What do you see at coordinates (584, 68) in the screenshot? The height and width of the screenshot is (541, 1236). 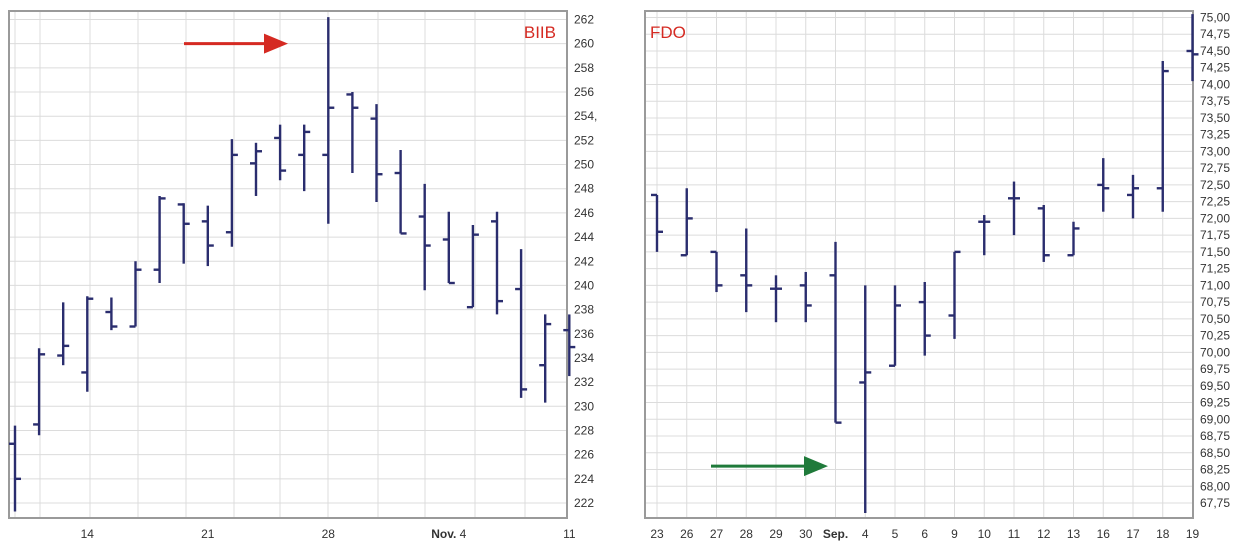 I see `biib-ytick-label: 258` at bounding box center [584, 68].